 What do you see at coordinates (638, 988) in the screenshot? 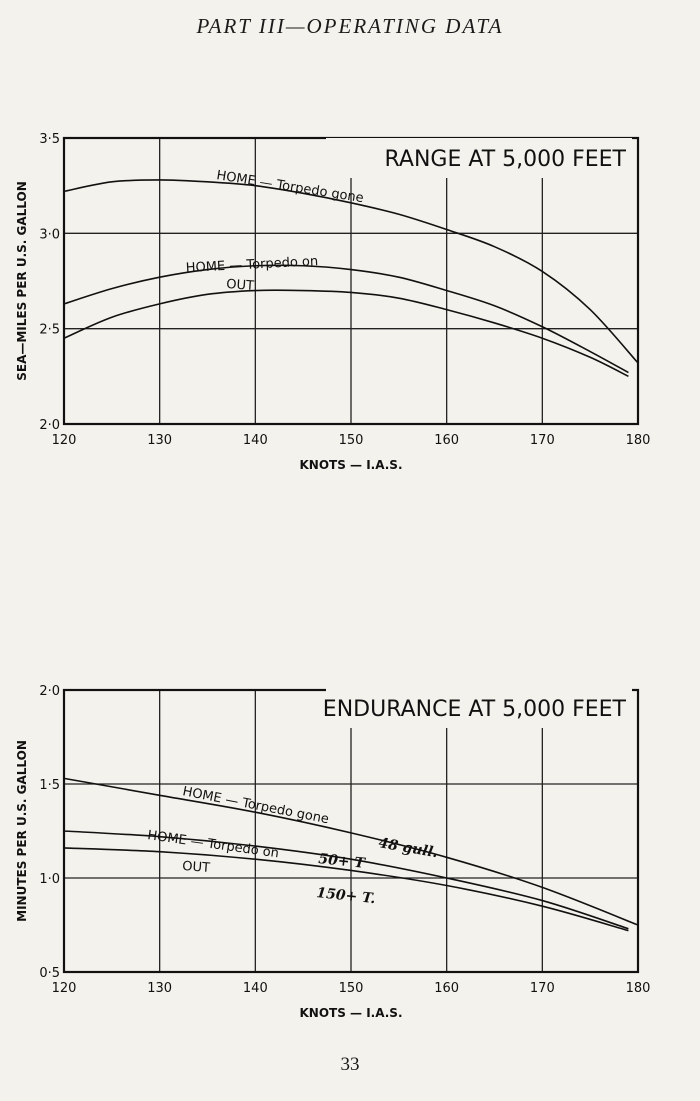
I see `endurance-x-tick-label: 180` at bounding box center [638, 988].